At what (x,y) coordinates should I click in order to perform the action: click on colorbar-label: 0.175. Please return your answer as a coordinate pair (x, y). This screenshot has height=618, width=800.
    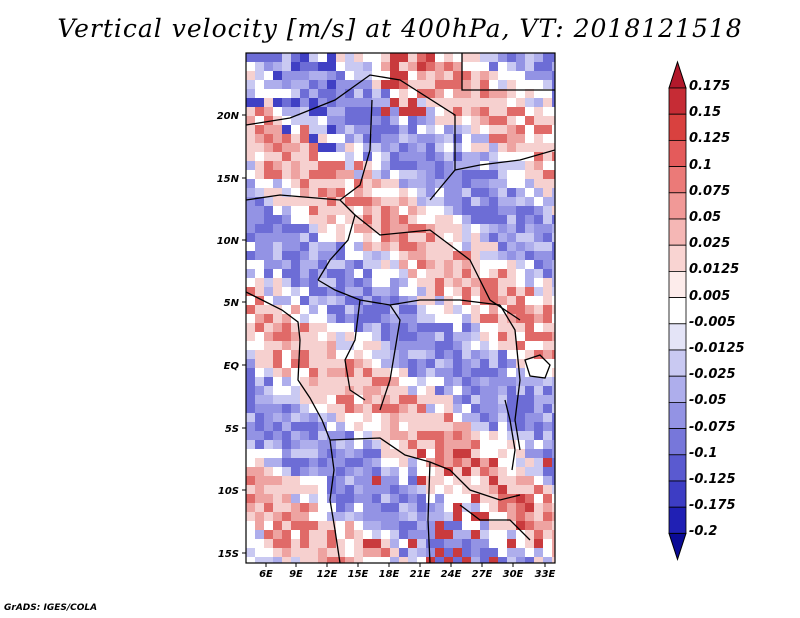
    Looking at the image, I should click on (710, 86).